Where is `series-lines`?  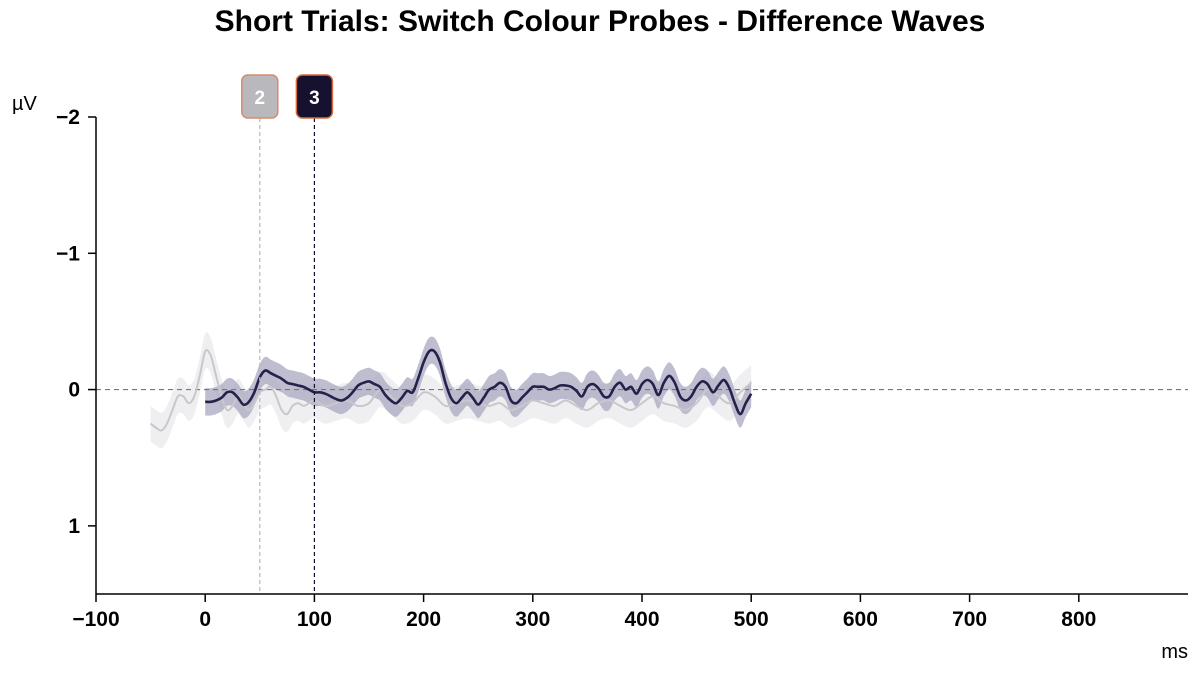
series-lines is located at coordinates (451, 390).